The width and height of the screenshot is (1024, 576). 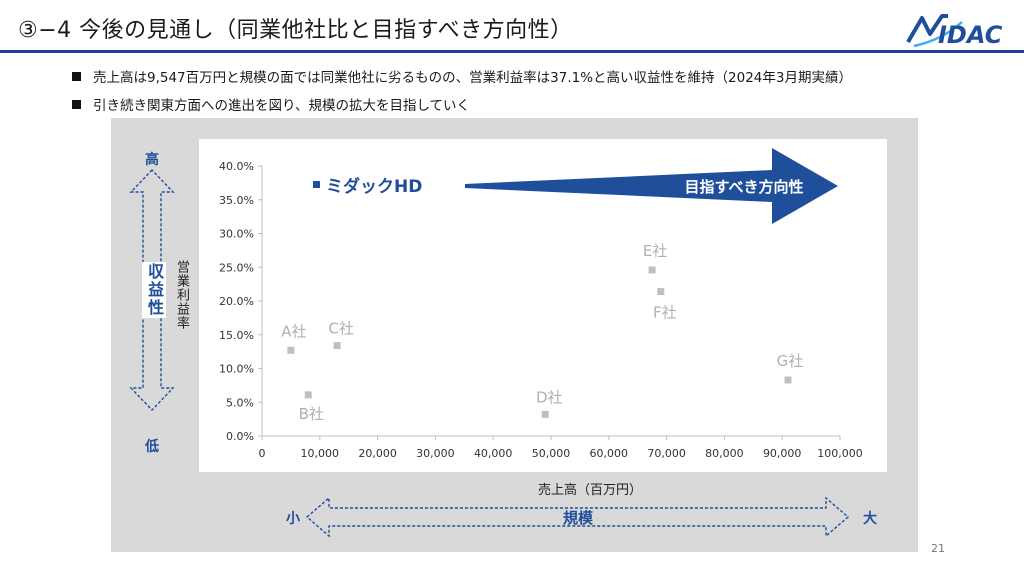 I want to click on x-tick-label: 30,000, so click(x=435, y=453).